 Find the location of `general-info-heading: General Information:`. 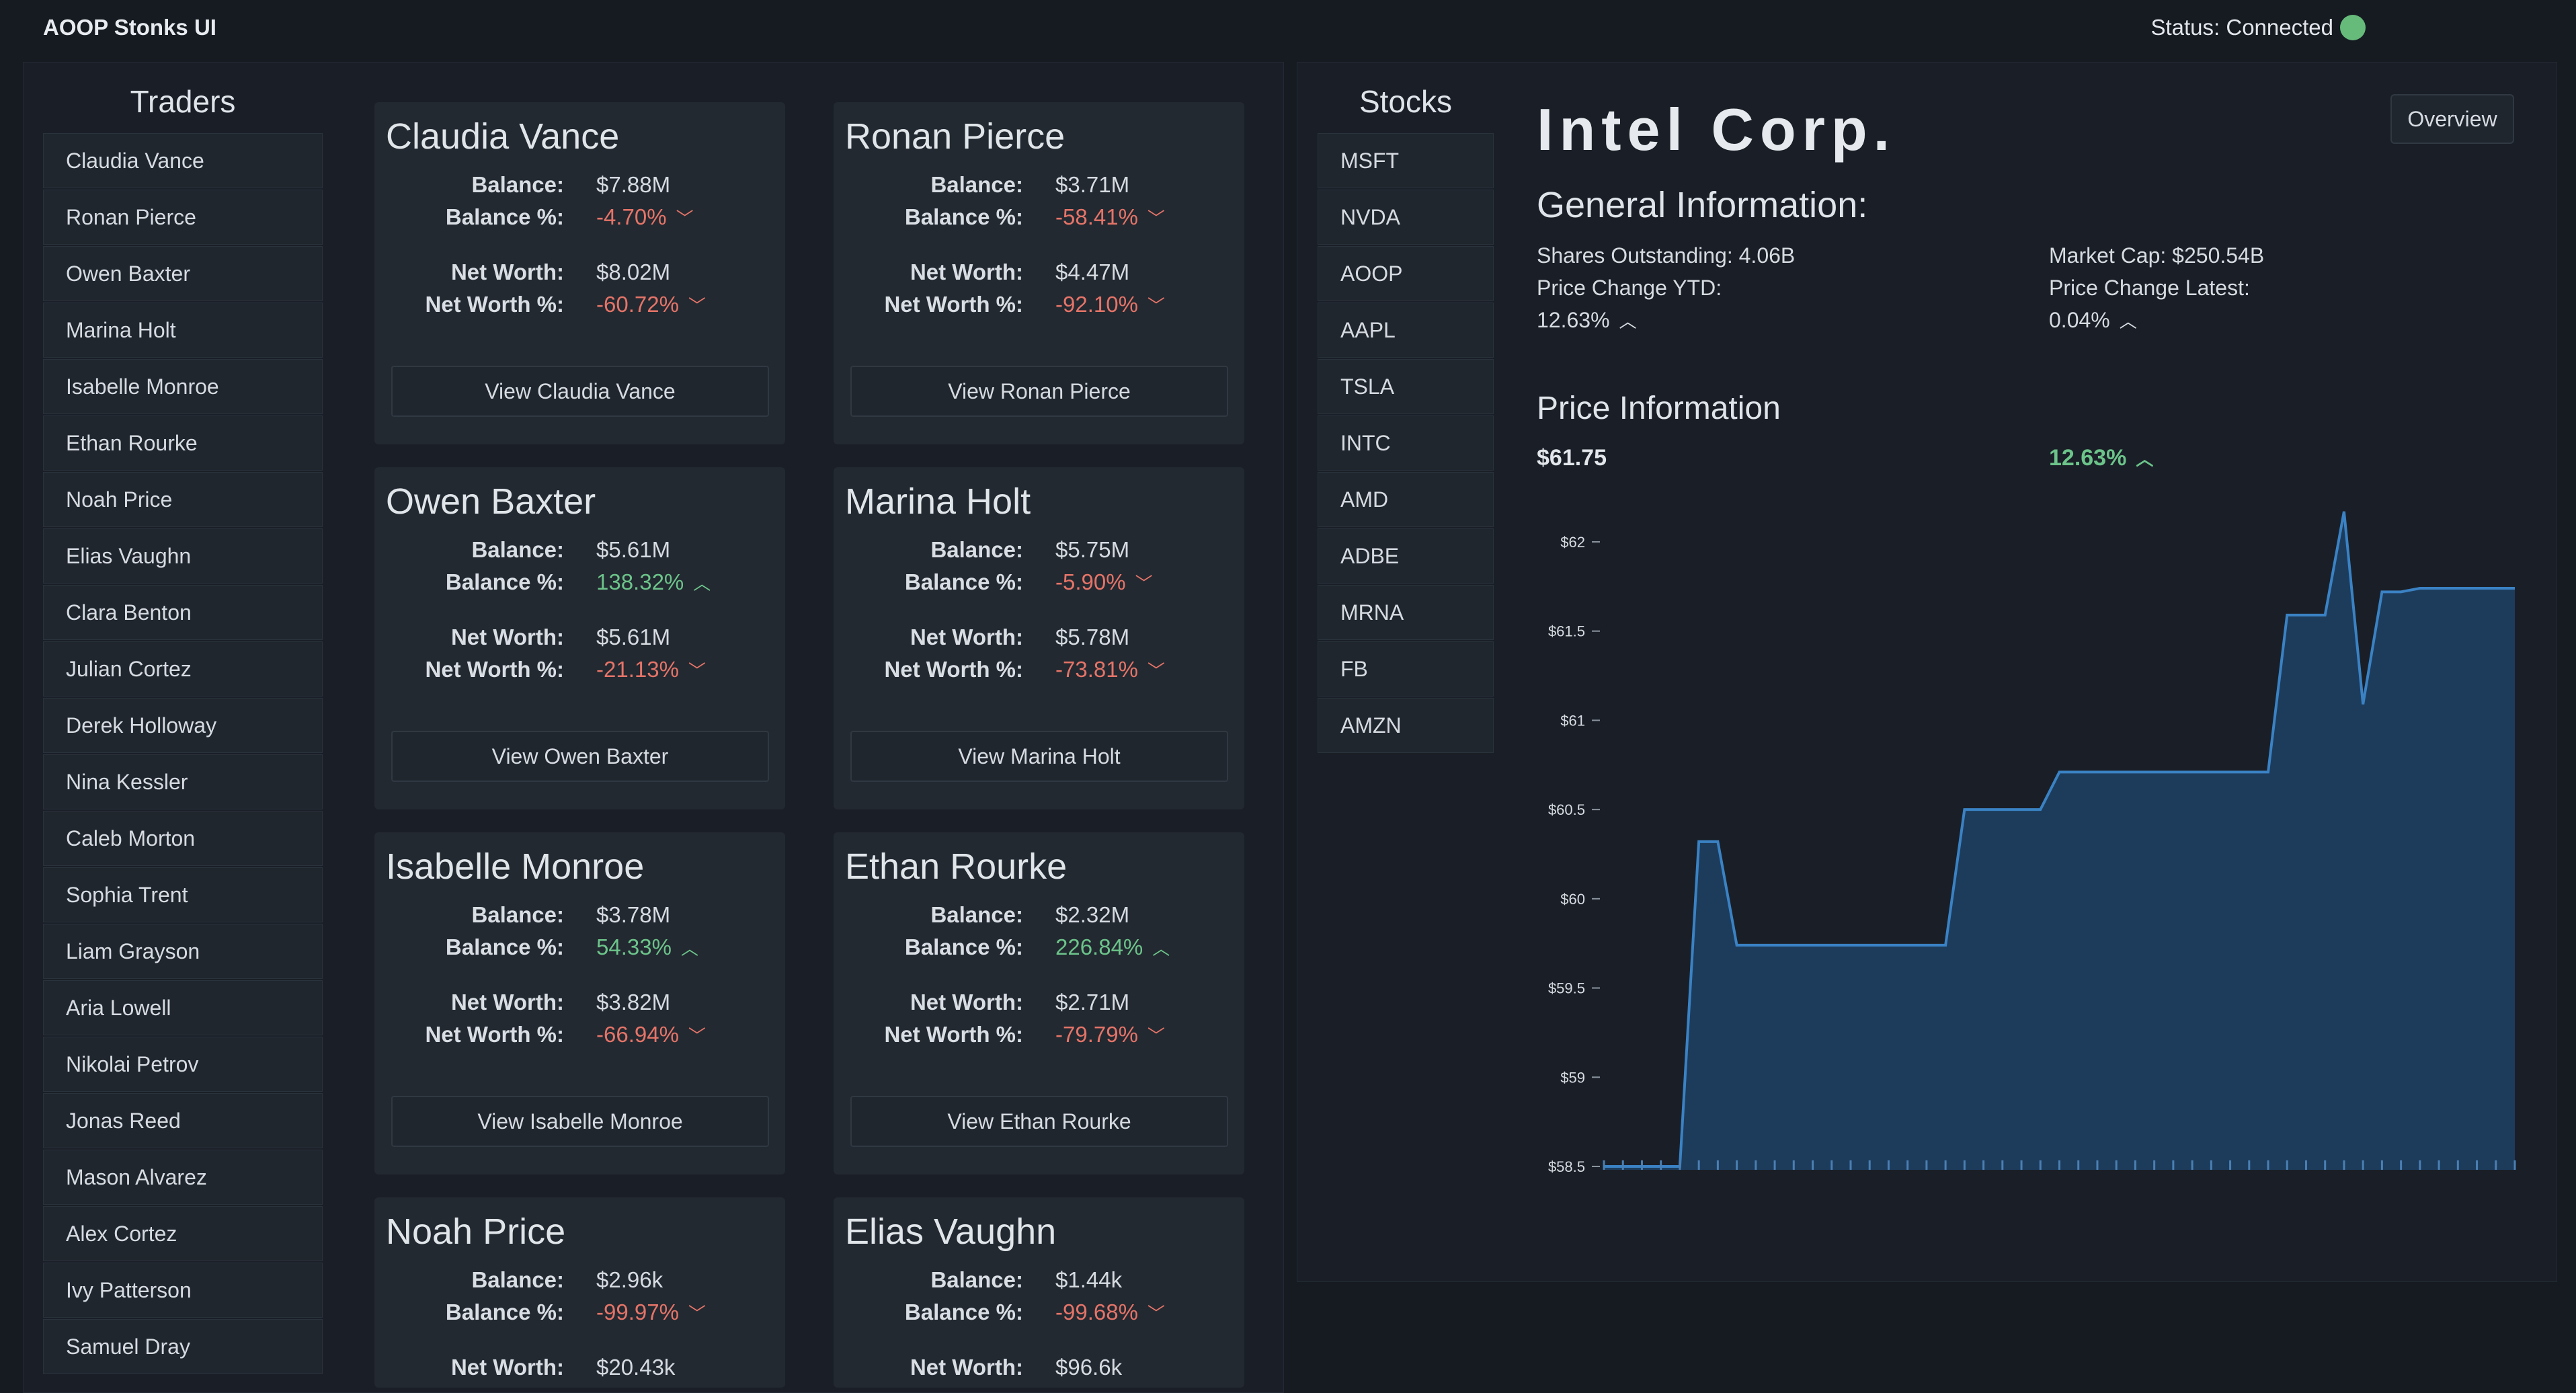

general-info-heading: General Information: is located at coordinates (1702, 205).